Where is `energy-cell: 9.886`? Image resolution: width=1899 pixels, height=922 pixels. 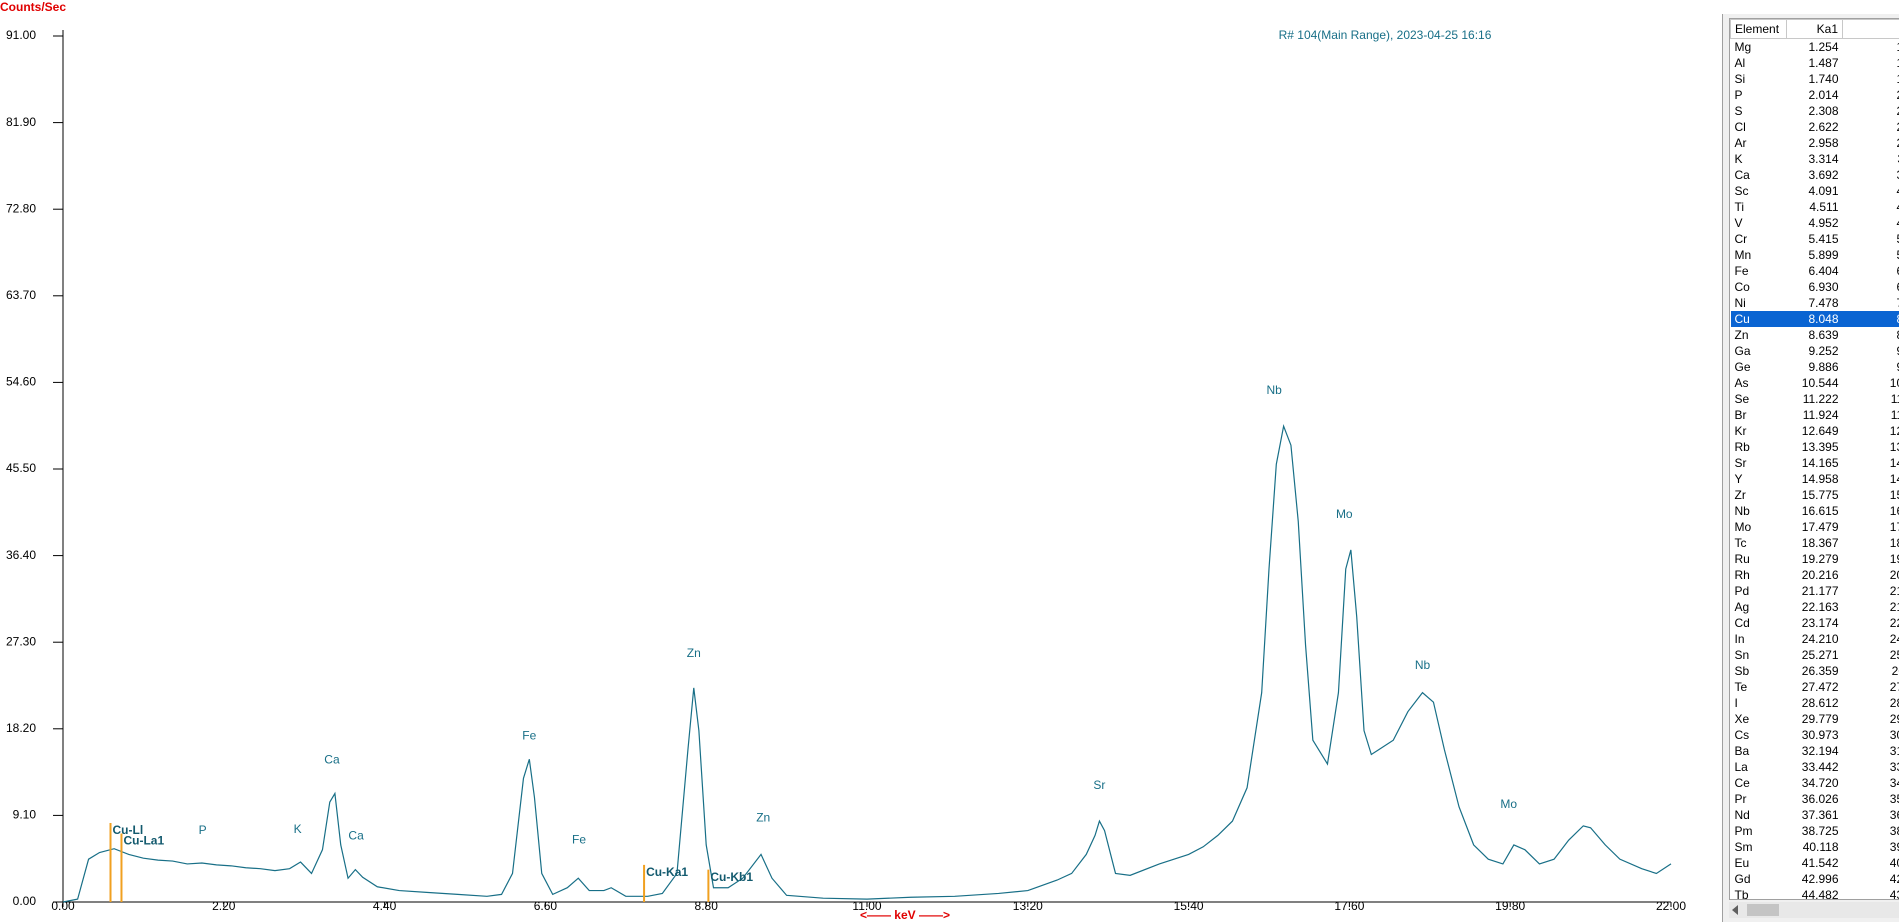 energy-cell: 9.886 is located at coordinates (1823, 367).